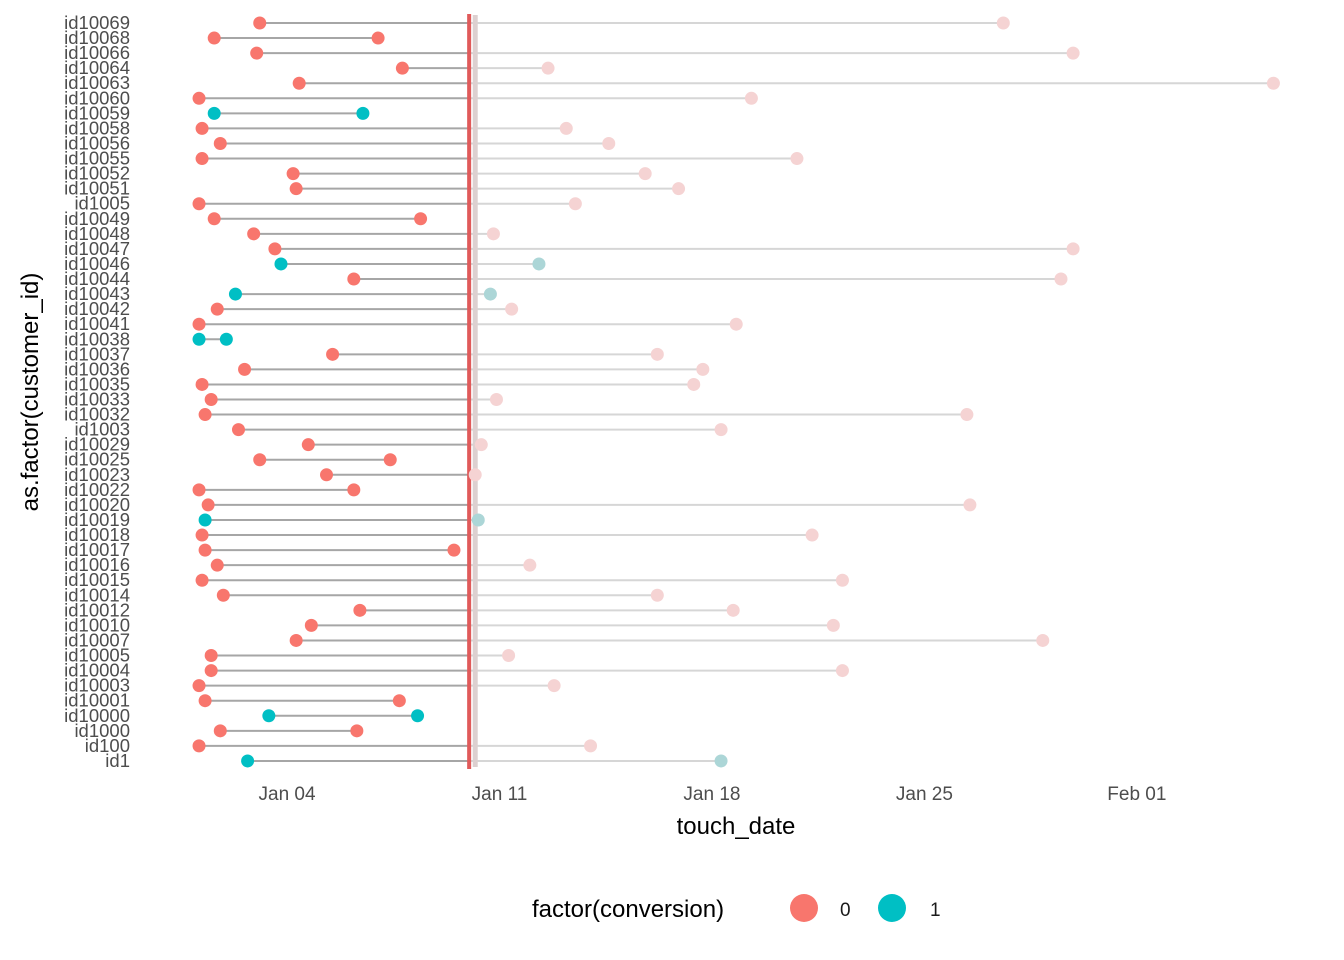 This screenshot has width=1344, height=960. I want to click on y-tick-label: id10041, so click(97, 323).